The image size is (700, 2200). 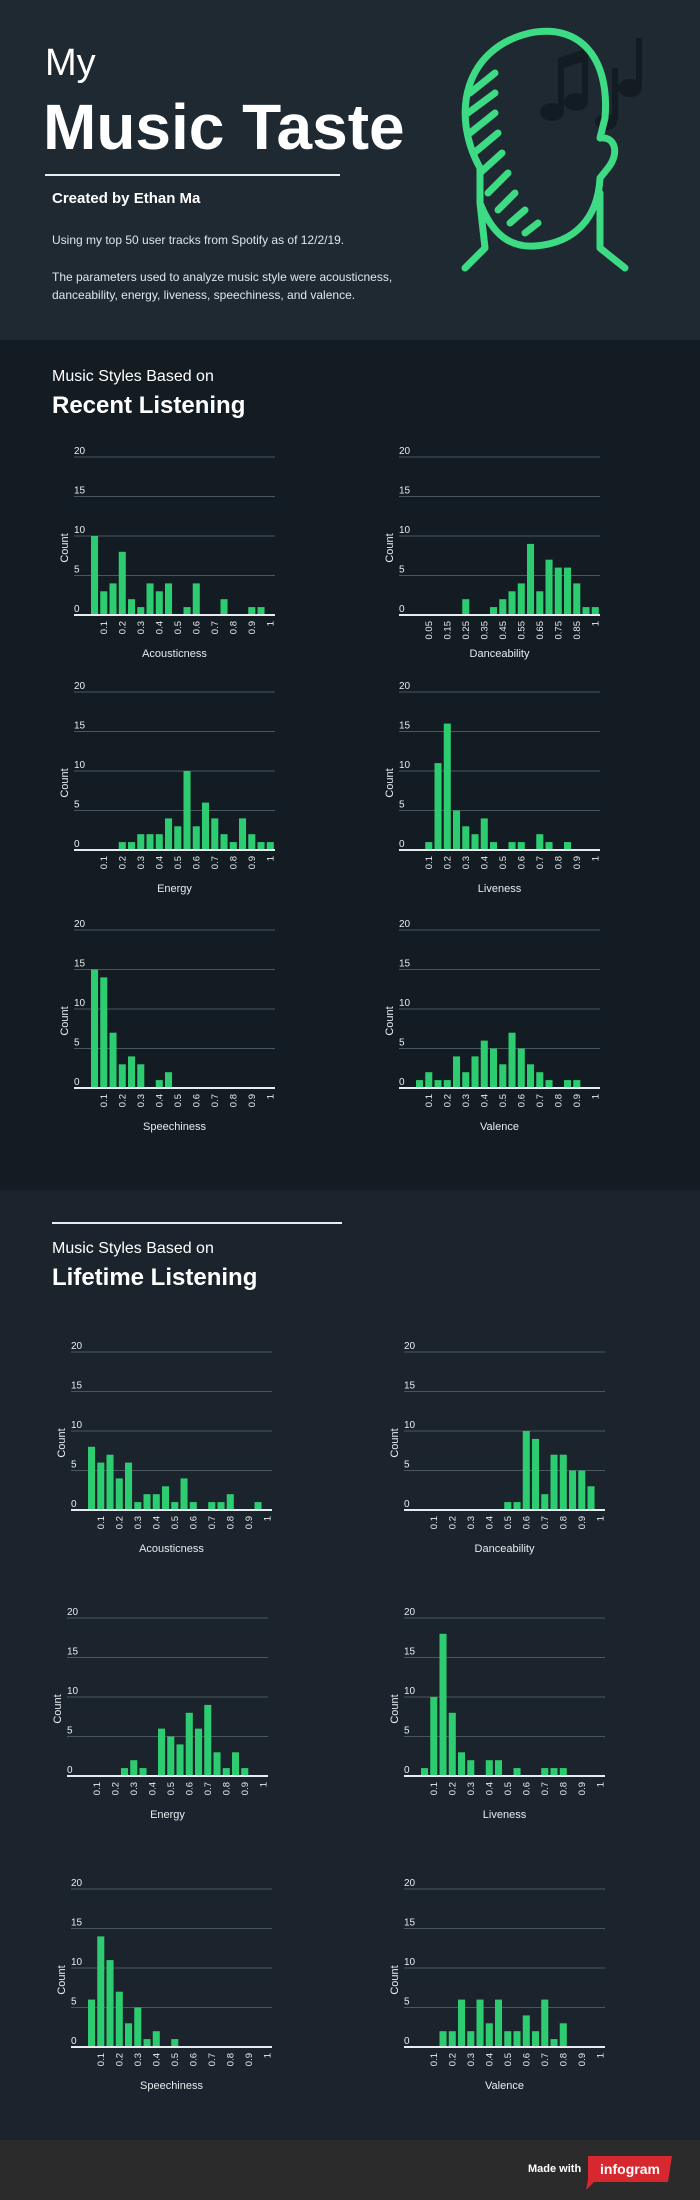 I want to click on infogram-logo: infogram, so click(x=627, y=2173).